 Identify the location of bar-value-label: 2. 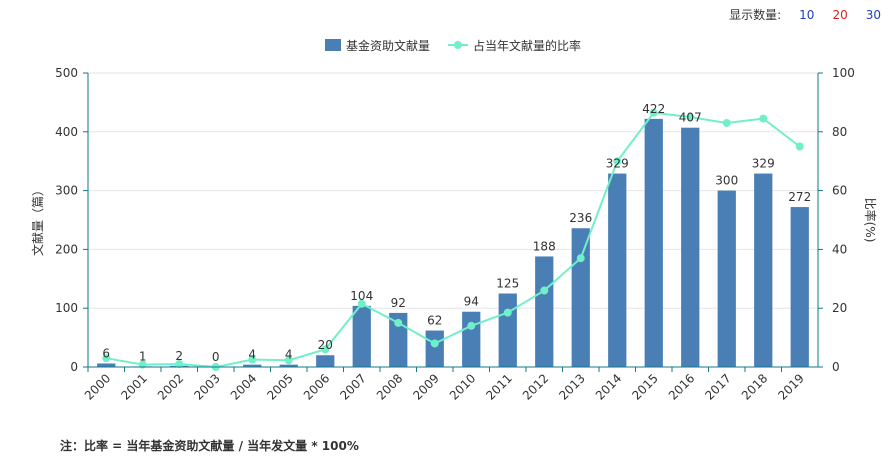
(179, 356).